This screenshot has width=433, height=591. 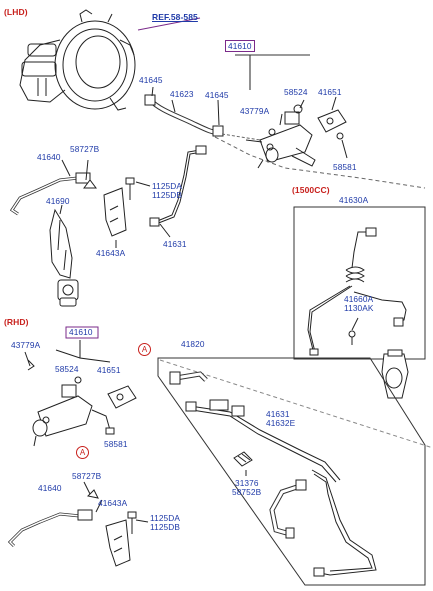 What do you see at coordinates (286, 136) in the screenshot?
I see `clutch-master-cylinder-lhd` at bounding box center [286, 136].